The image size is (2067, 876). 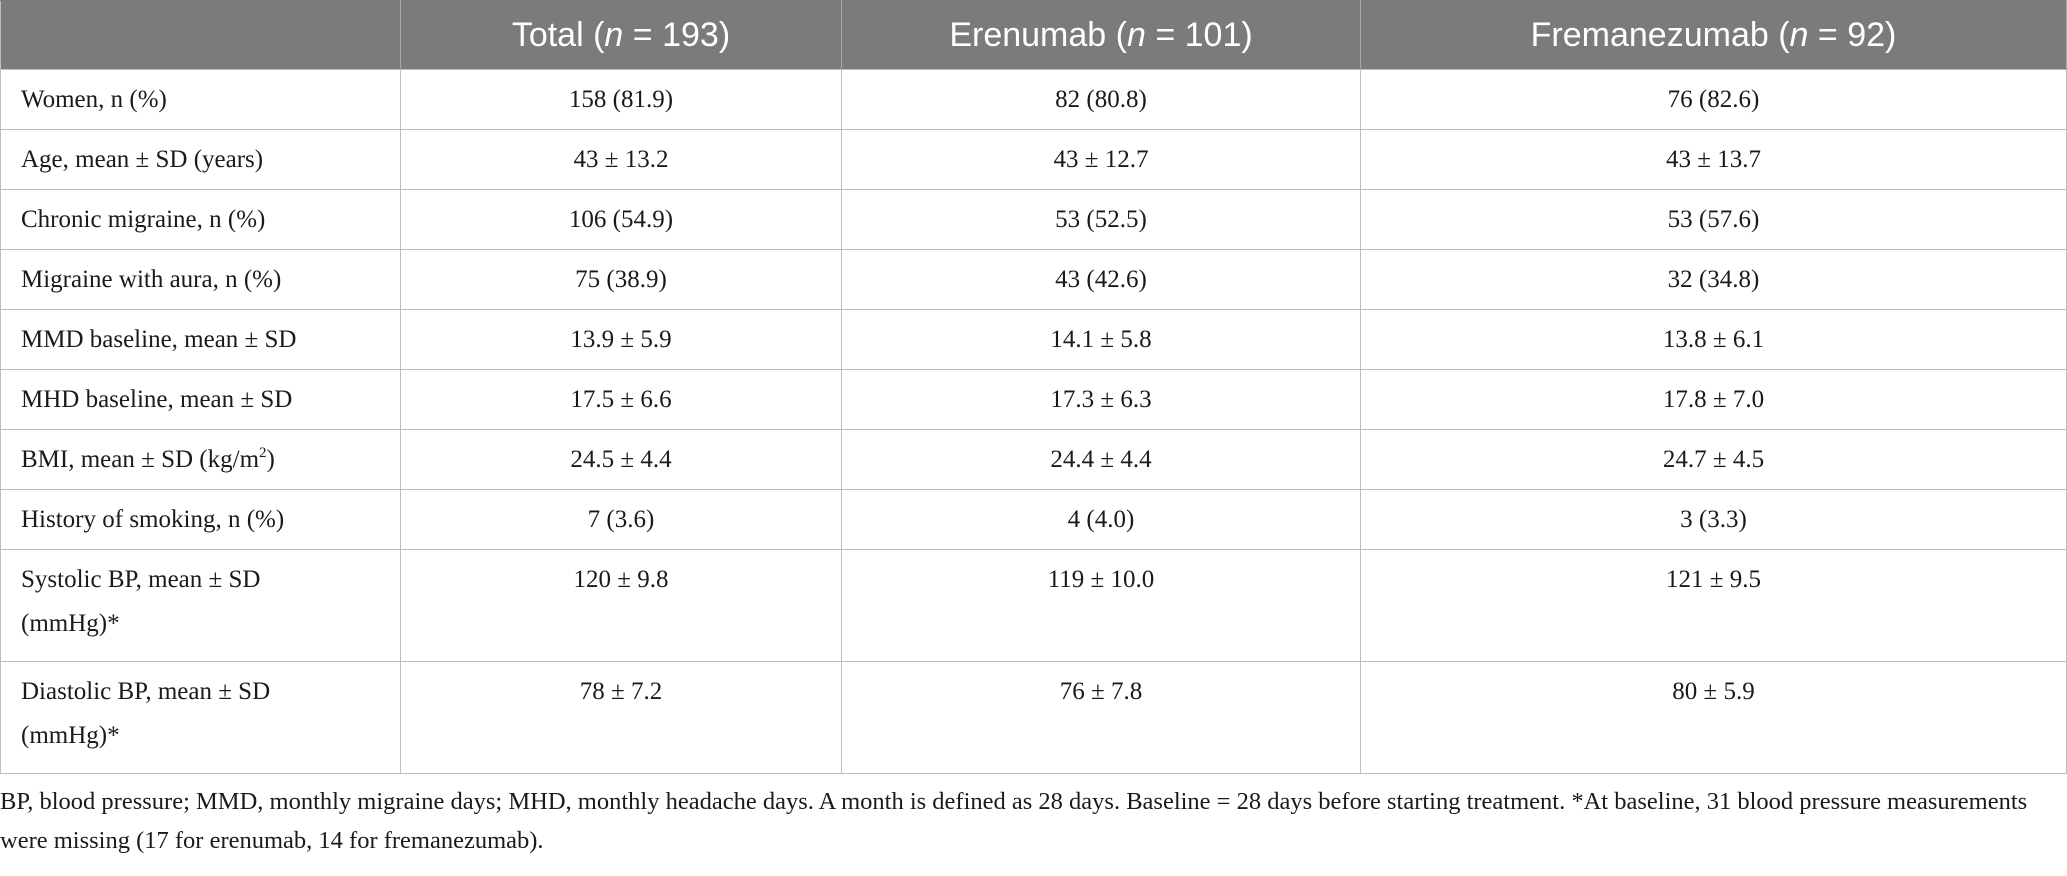 What do you see at coordinates (1101, 605) in the screenshot?
I see `cell-erenumab: 119 ± 10.0` at bounding box center [1101, 605].